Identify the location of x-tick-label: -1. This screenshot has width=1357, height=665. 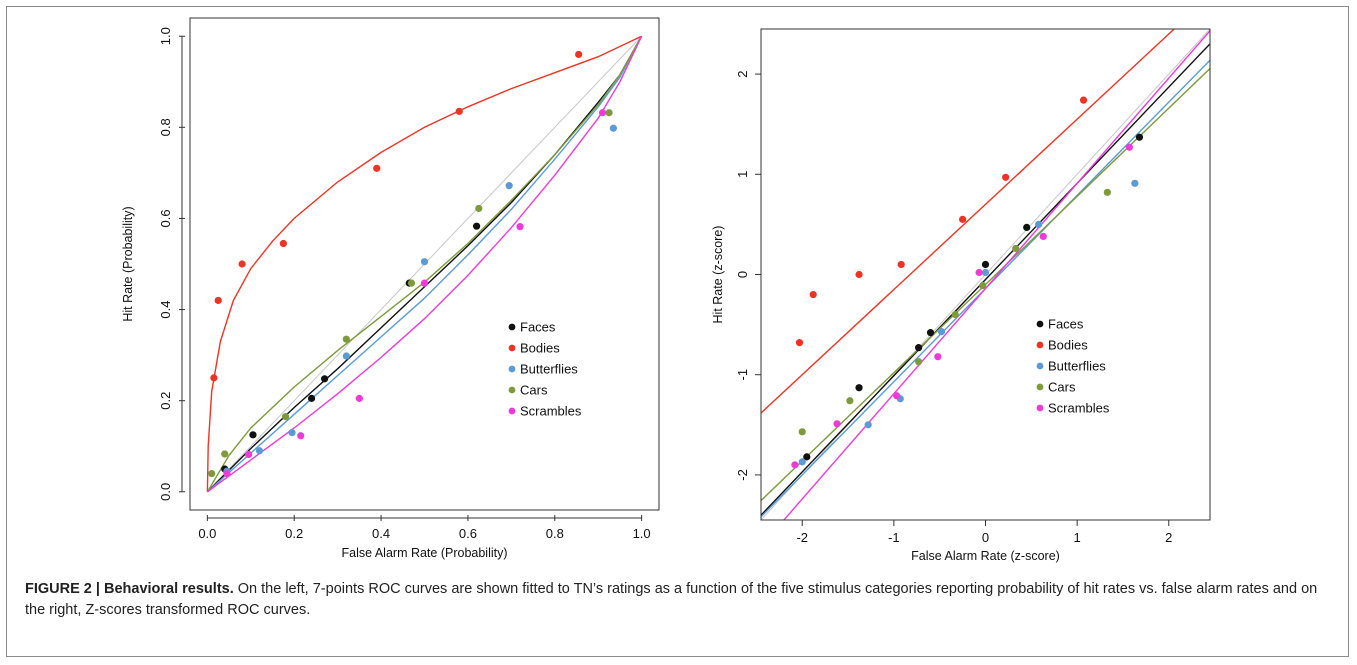
(894, 537).